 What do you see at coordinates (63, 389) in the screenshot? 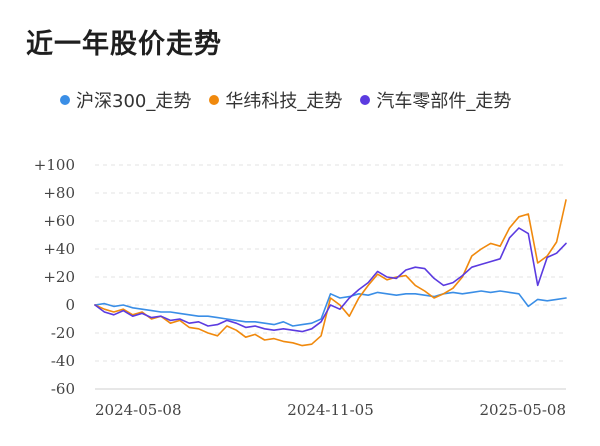
I see `y-tick-label: -60` at bounding box center [63, 389].